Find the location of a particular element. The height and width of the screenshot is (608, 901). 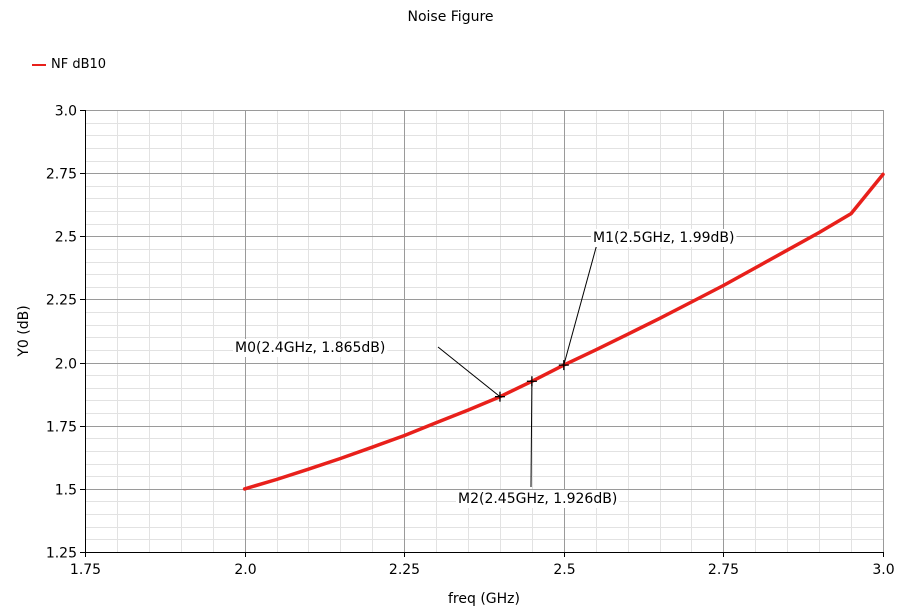

y-tick-label: 2.25 is located at coordinates (61, 301).